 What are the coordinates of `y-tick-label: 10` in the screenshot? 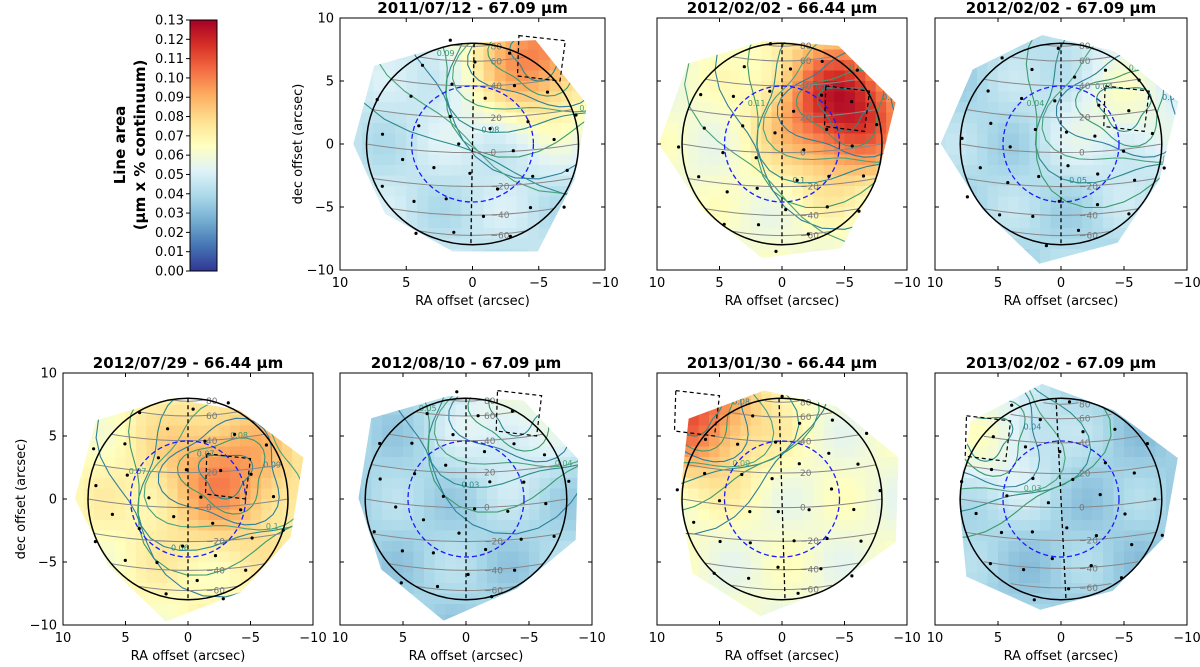 It's located at (48, 374).